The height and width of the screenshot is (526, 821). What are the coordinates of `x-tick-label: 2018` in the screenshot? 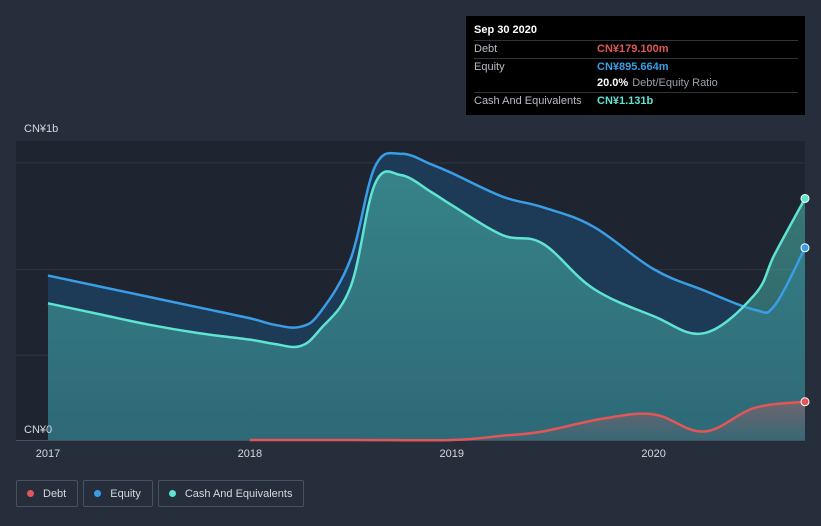 It's located at (250, 454).